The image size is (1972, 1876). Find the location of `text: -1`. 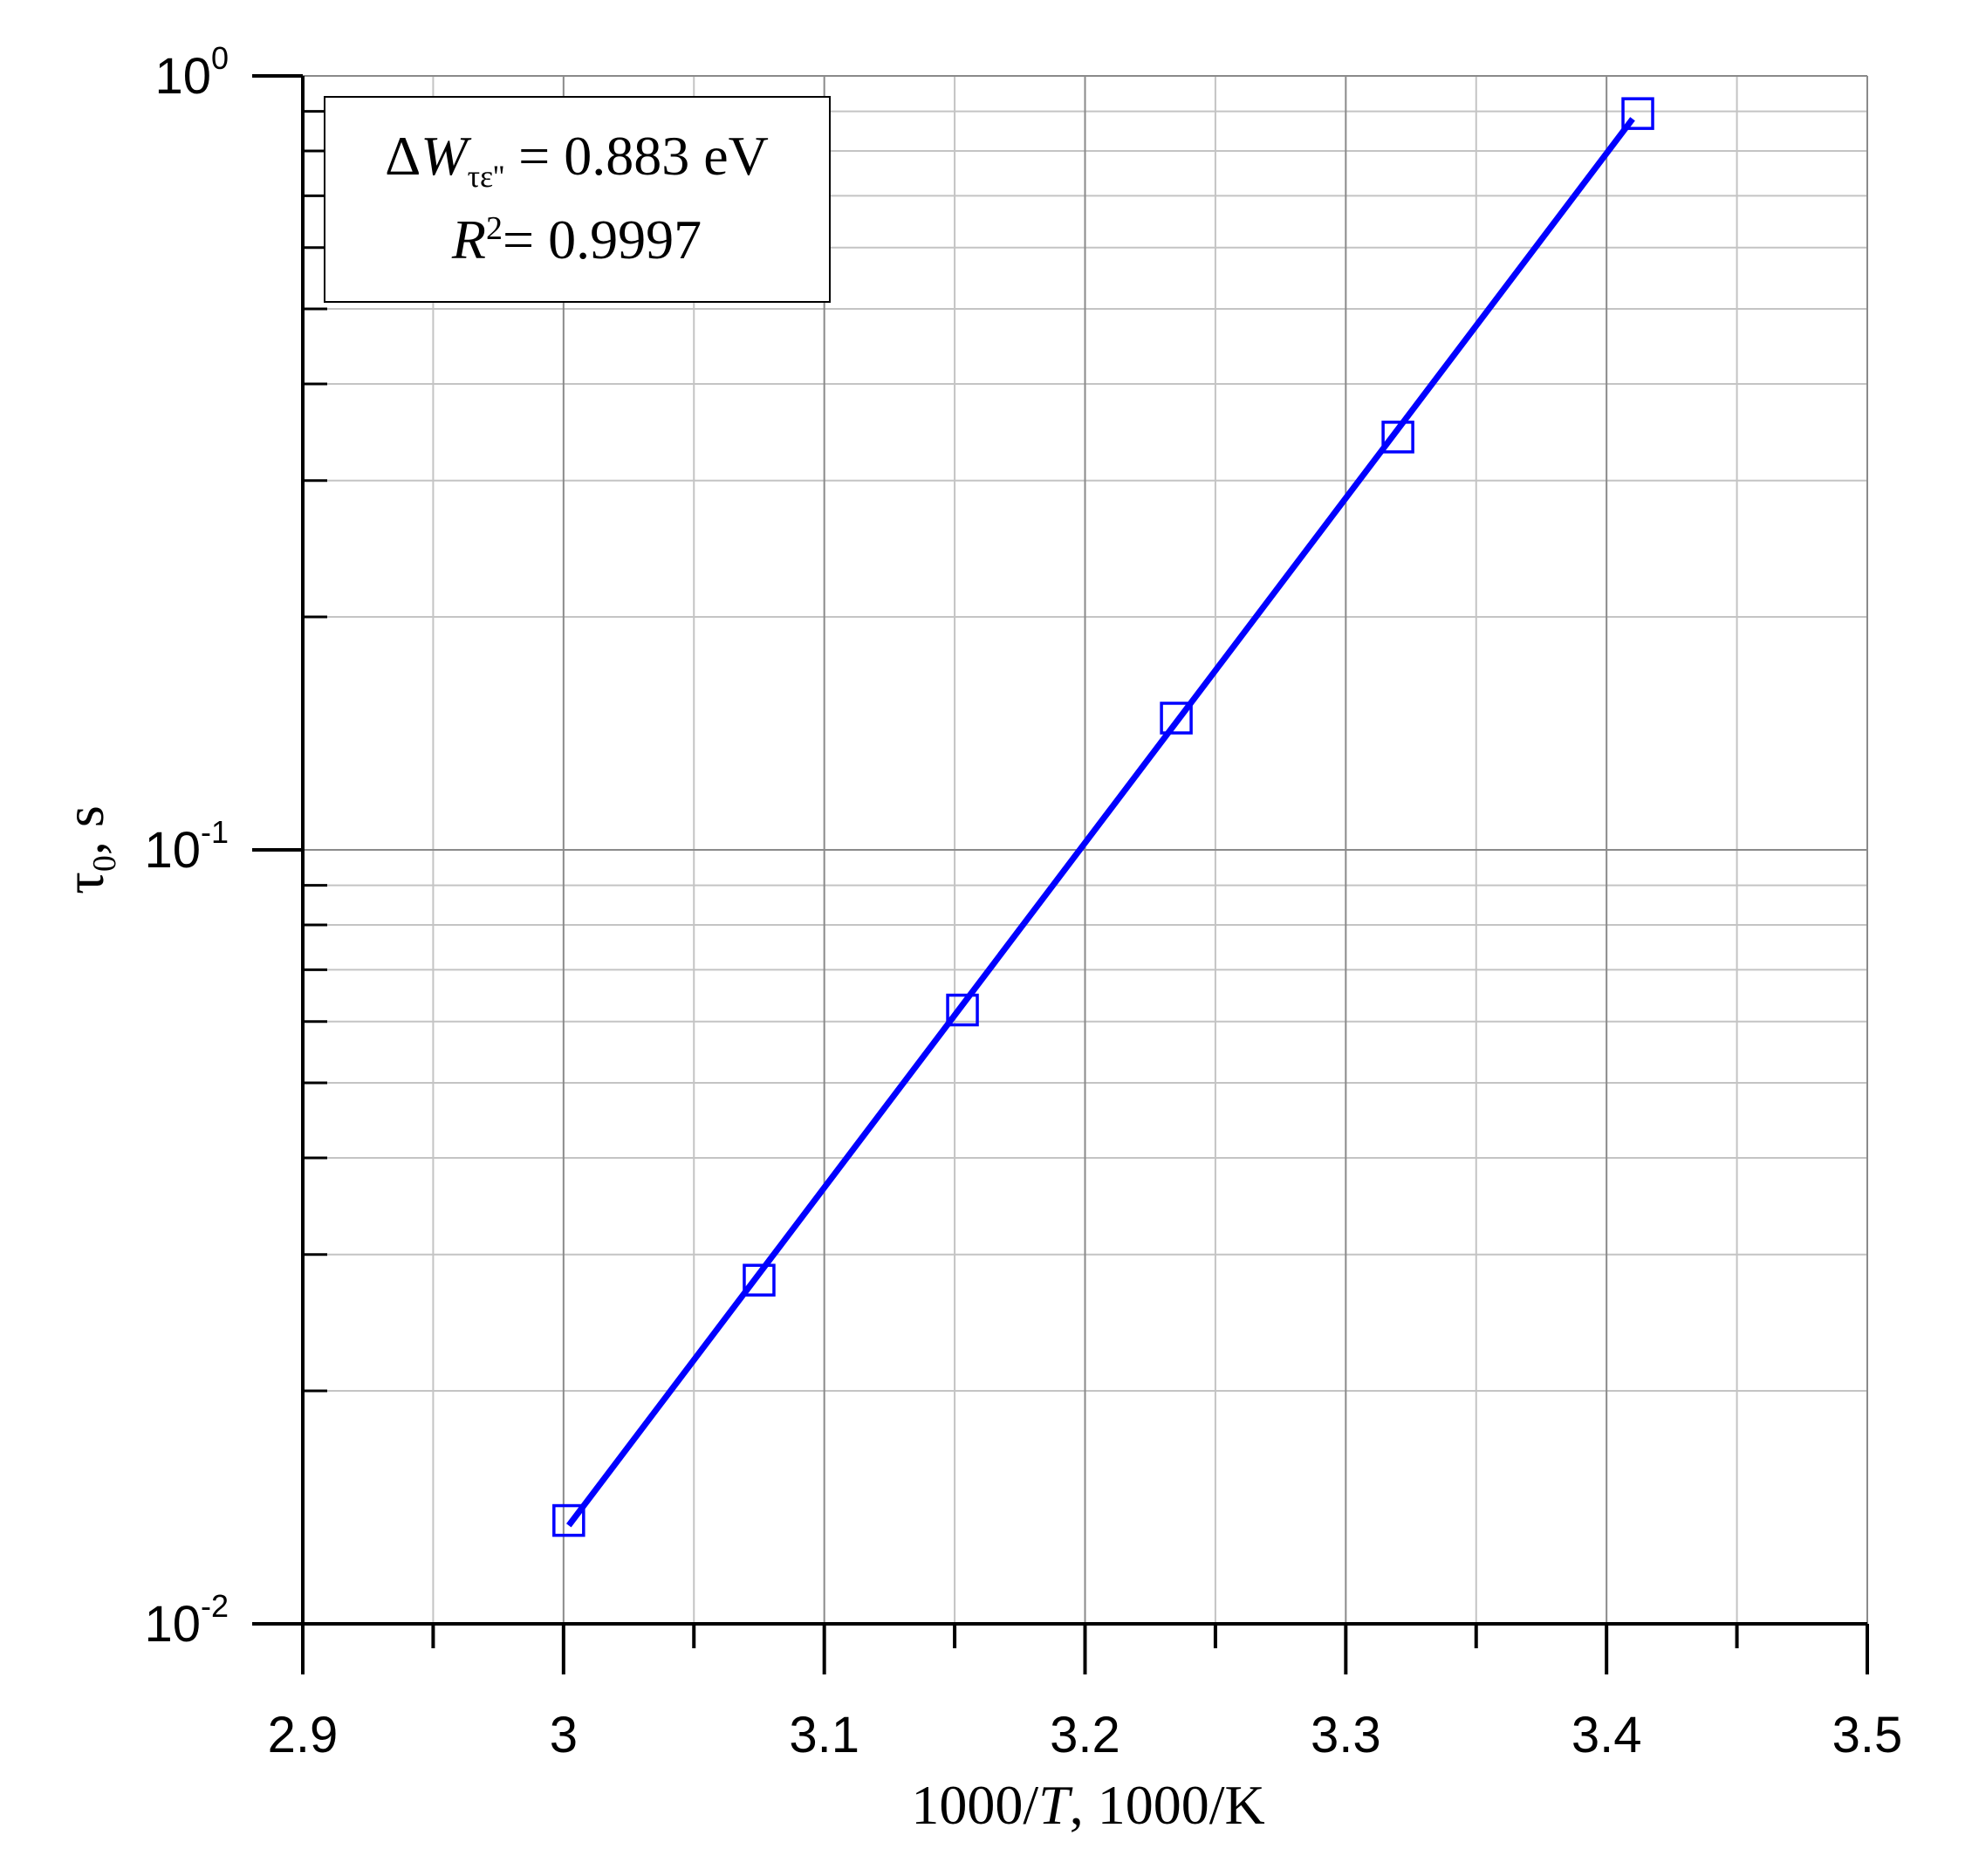

text: -1 is located at coordinates (215, 832).